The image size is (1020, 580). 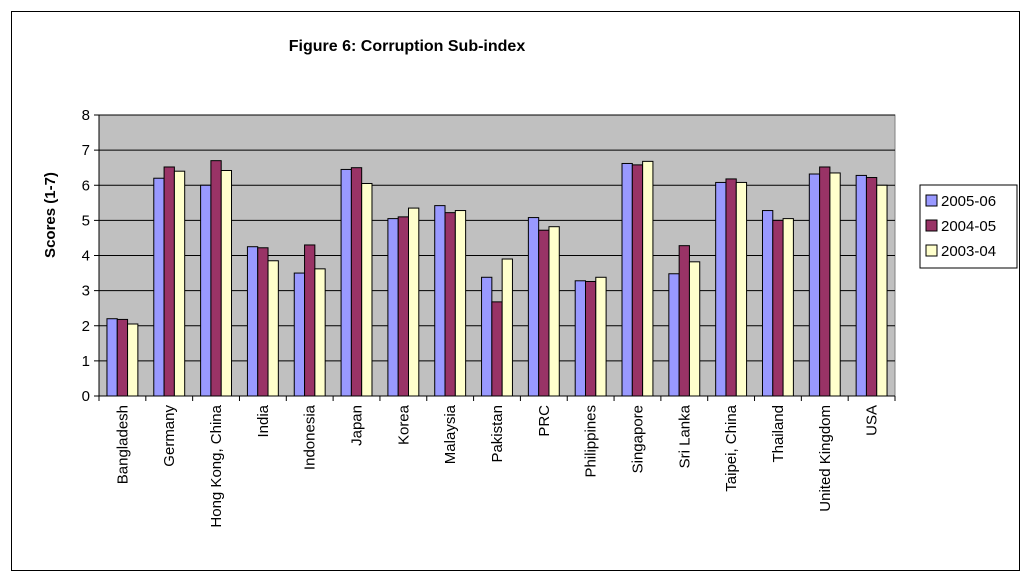 I want to click on x-category-label: Bangladesh, so click(x=122, y=444).